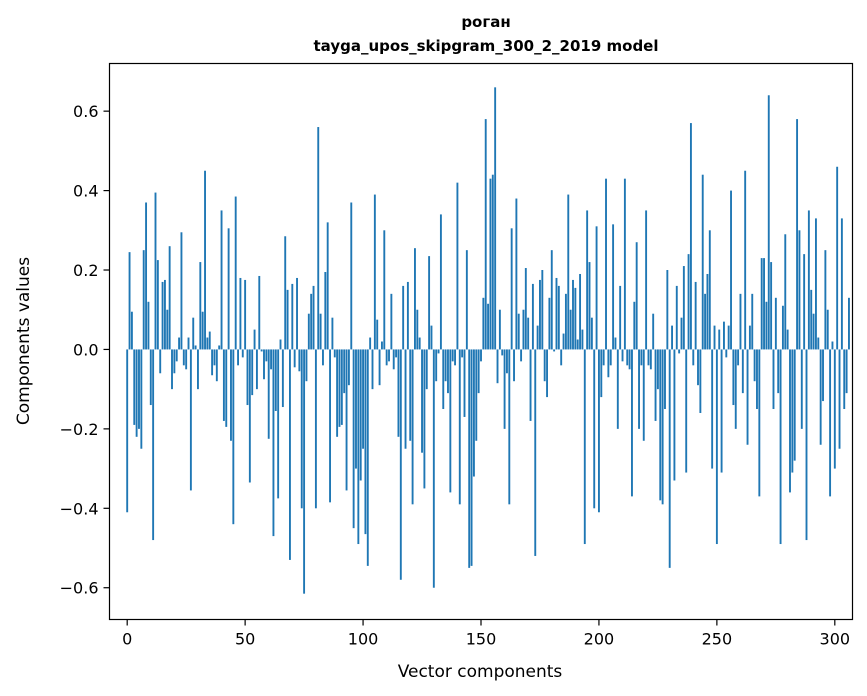 The height and width of the screenshot is (696, 867). What do you see at coordinates (24, 341) in the screenshot?
I see `y-axis-label: Components values` at bounding box center [24, 341].